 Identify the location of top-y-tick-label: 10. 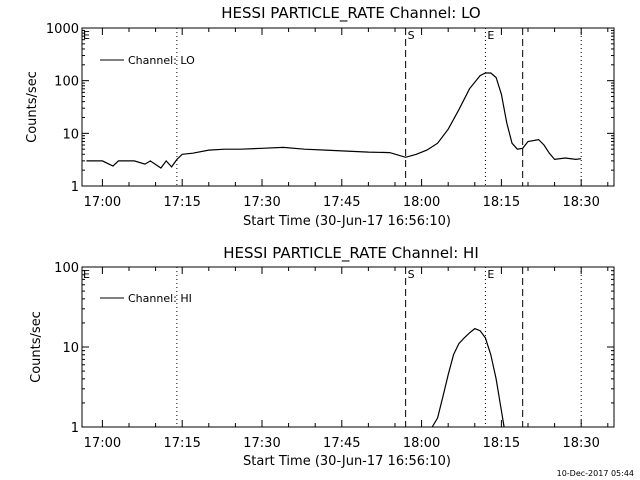
(70, 134).